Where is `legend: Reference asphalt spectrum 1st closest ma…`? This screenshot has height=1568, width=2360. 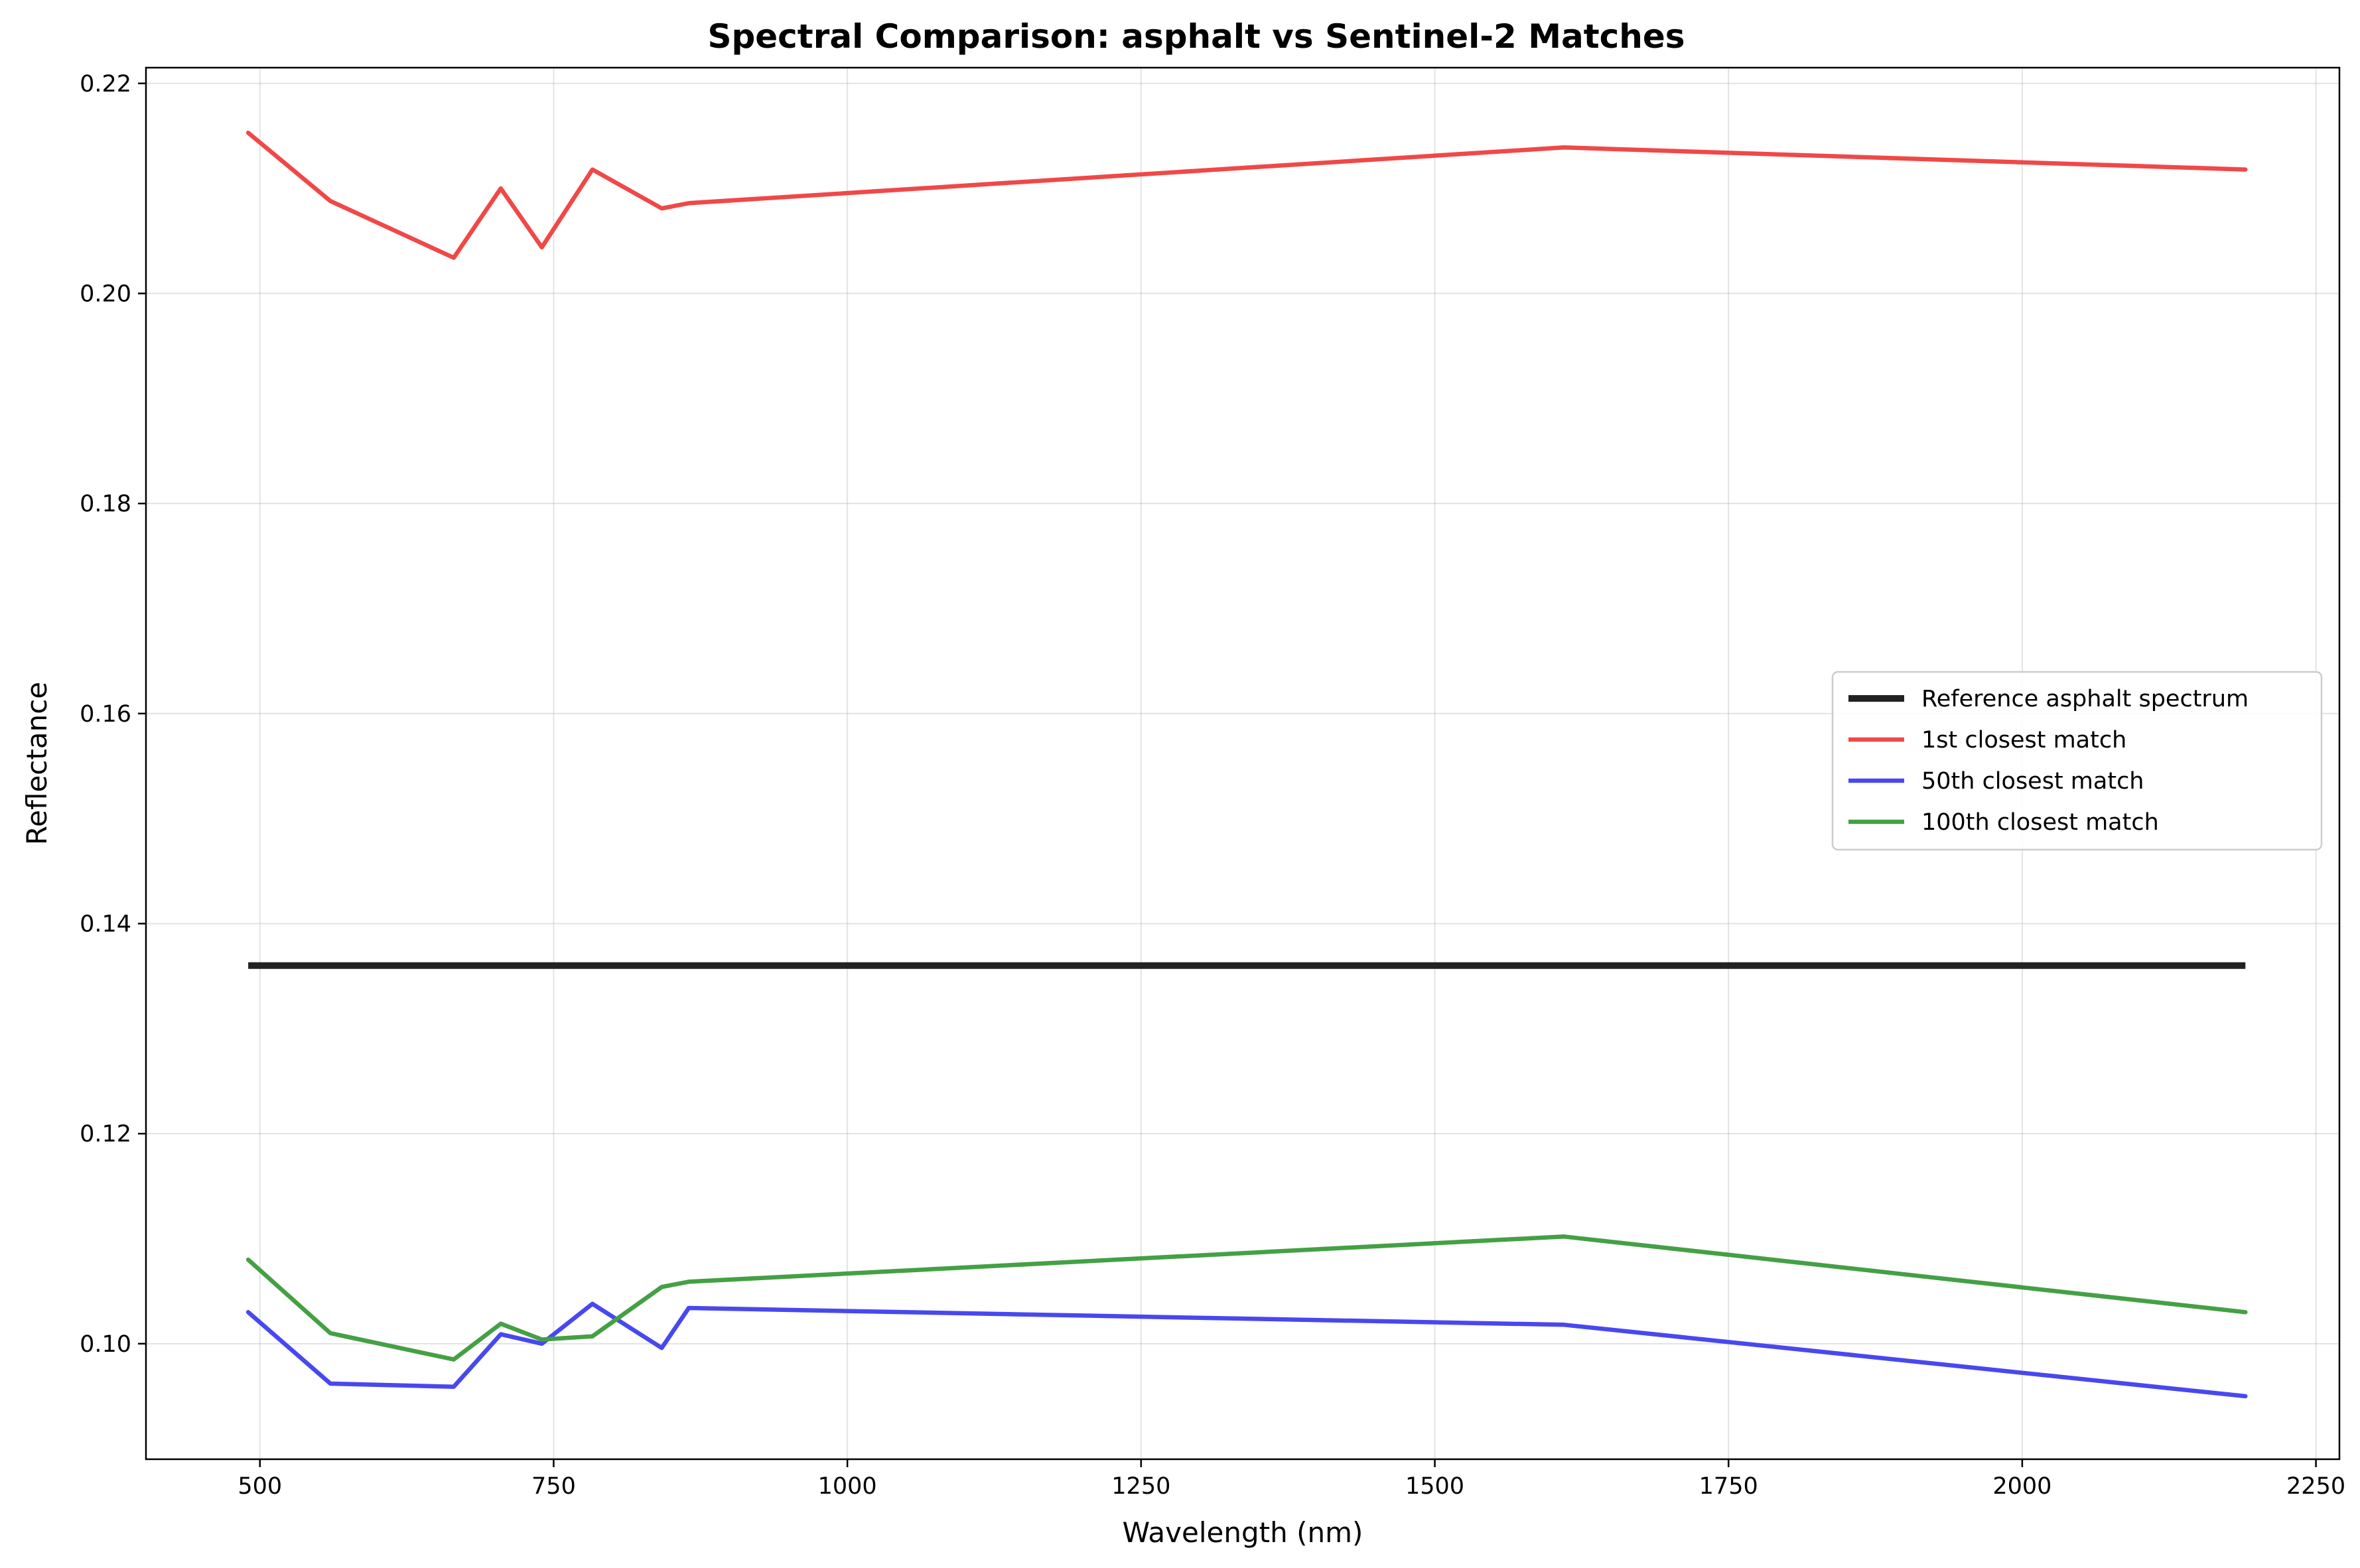
legend: Reference asphalt spectrum 1st closest ma… is located at coordinates (2077, 761).